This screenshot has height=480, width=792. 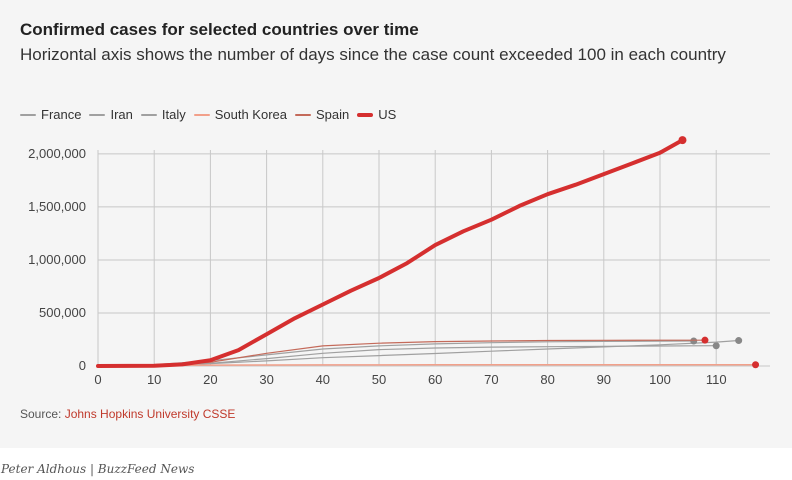 What do you see at coordinates (333, 114) in the screenshot?
I see `legend-label: Spain` at bounding box center [333, 114].